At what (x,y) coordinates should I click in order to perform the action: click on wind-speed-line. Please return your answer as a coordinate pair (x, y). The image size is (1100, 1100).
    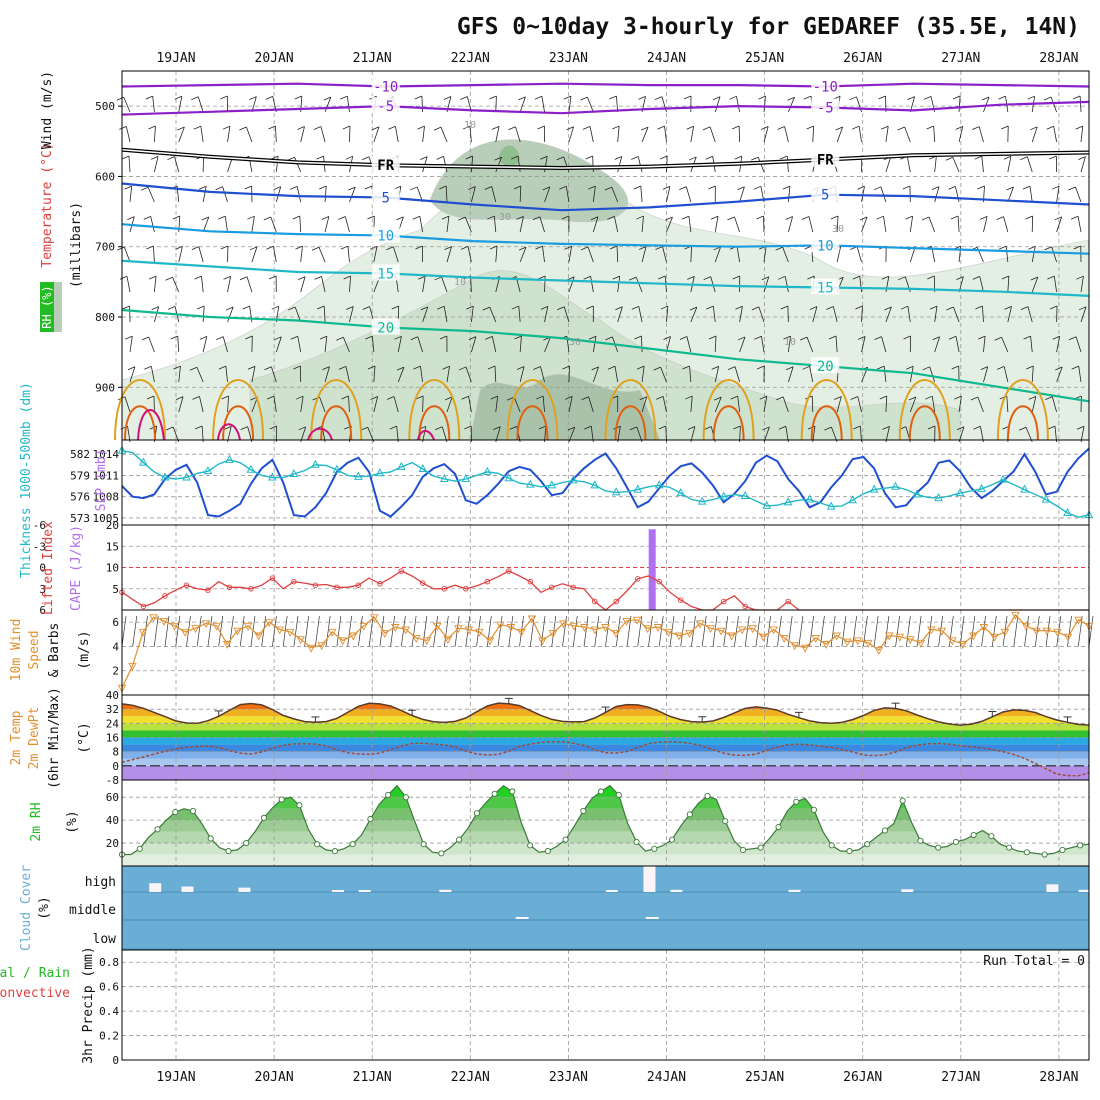
    Looking at the image, I should click on (605, 650).